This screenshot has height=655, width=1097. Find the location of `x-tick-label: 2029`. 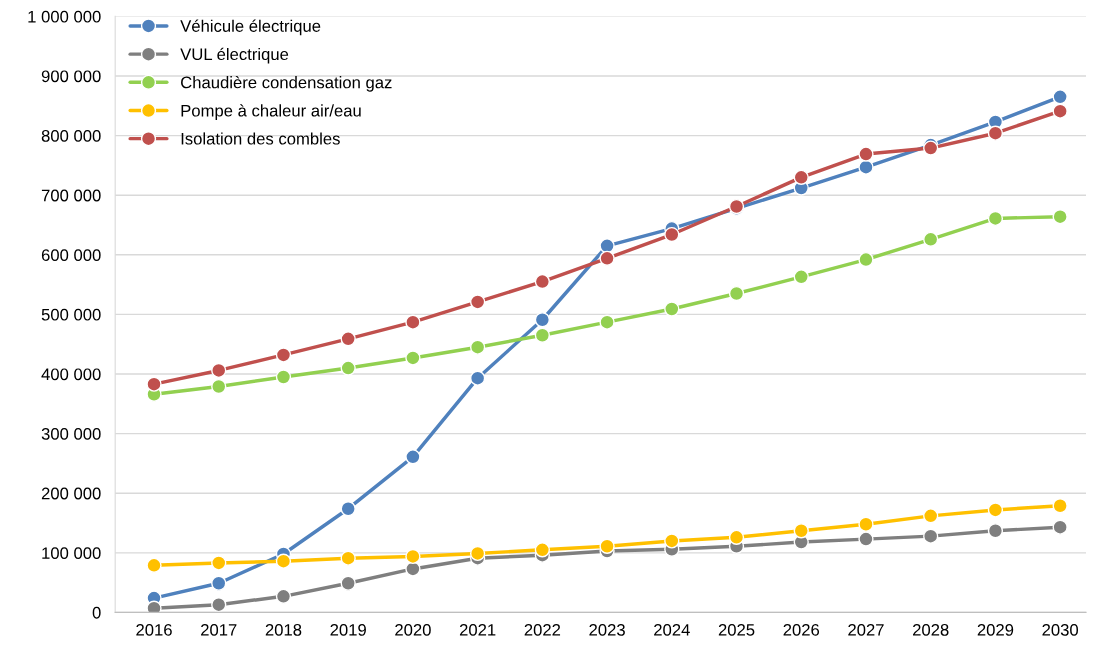

x-tick-label: 2029 is located at coordinates (995, 629).